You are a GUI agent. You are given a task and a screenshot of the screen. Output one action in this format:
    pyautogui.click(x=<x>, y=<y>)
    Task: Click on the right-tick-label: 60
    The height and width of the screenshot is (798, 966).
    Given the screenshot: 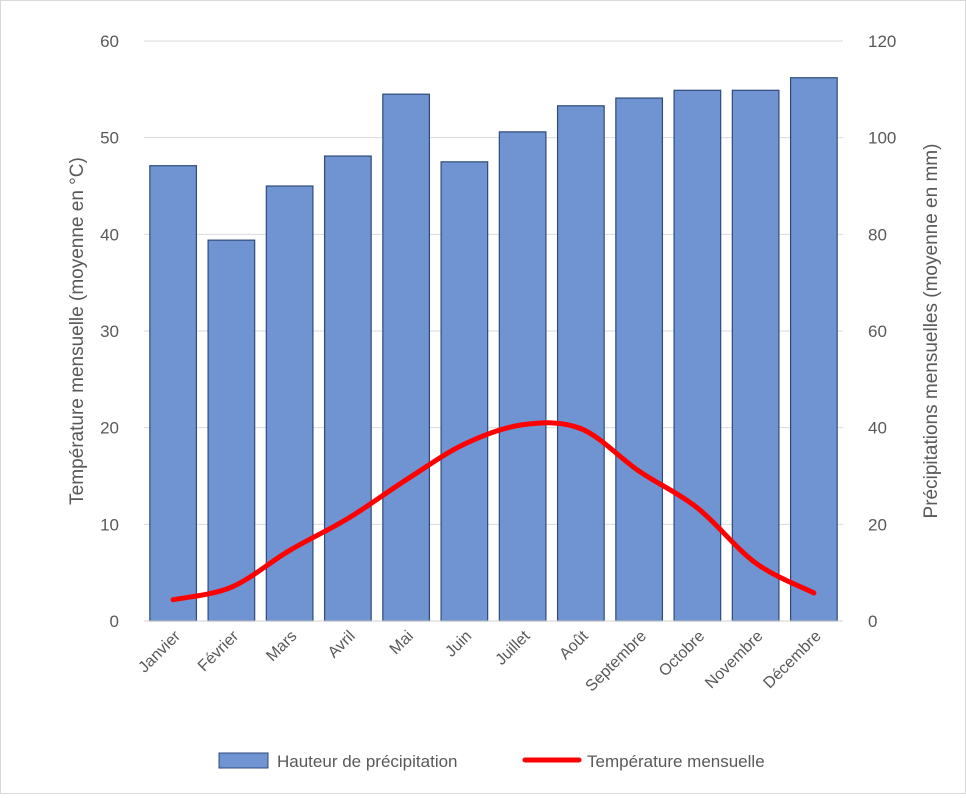 What is the action you would take?
    pyautogui.click(x=877, y=331)
    